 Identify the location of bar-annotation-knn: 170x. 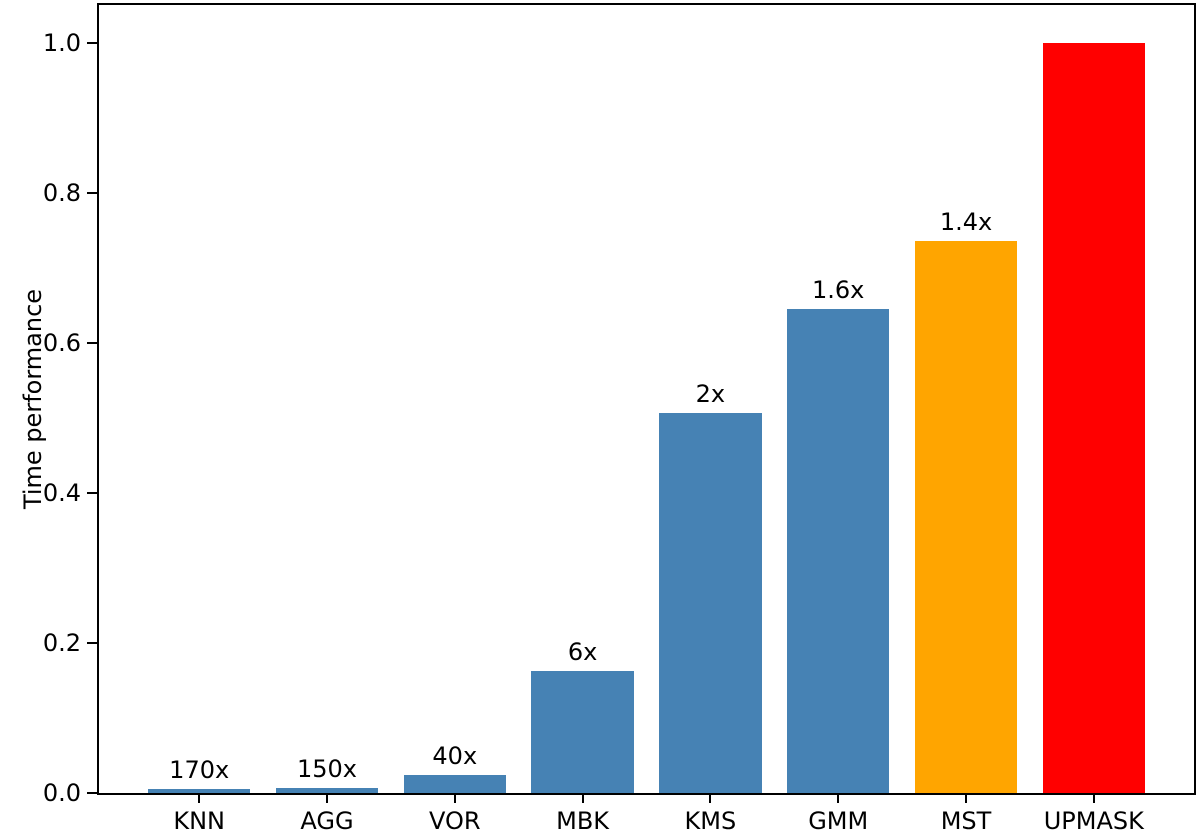
(199, 769).